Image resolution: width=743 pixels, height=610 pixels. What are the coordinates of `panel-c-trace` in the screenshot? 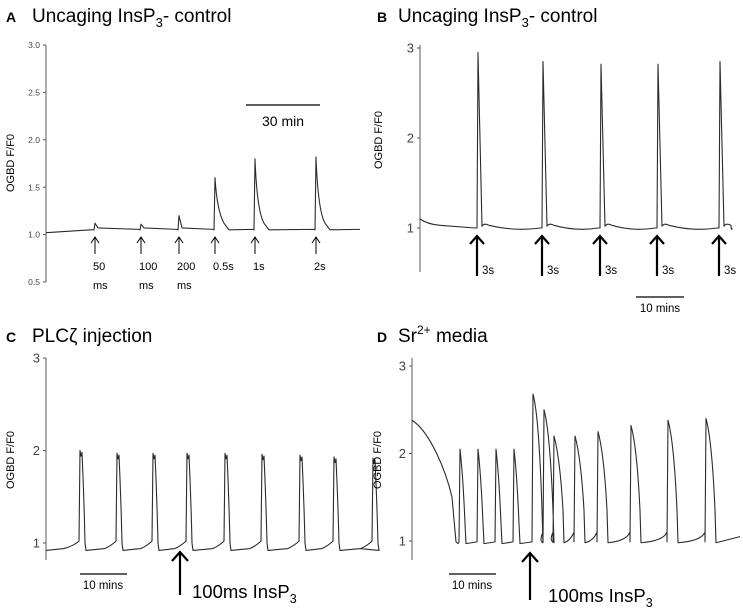 It's located at (212, 500).